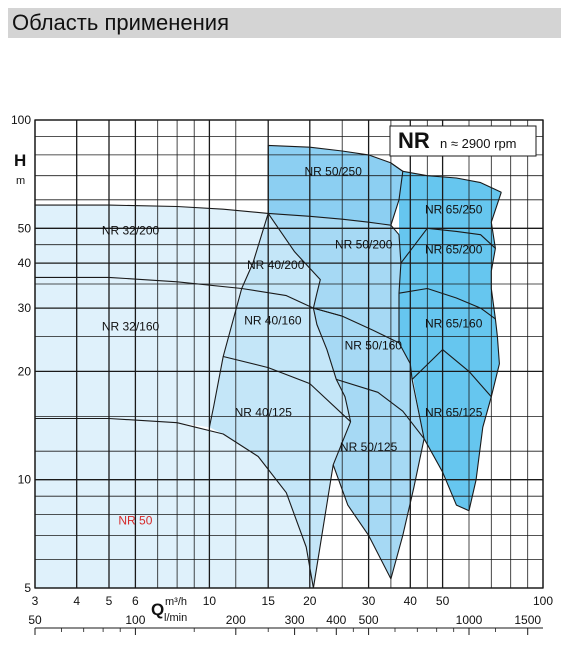 This screenshot has height=664, width=569. I want to click on region-label: NR 40/125, so click(264, 412).